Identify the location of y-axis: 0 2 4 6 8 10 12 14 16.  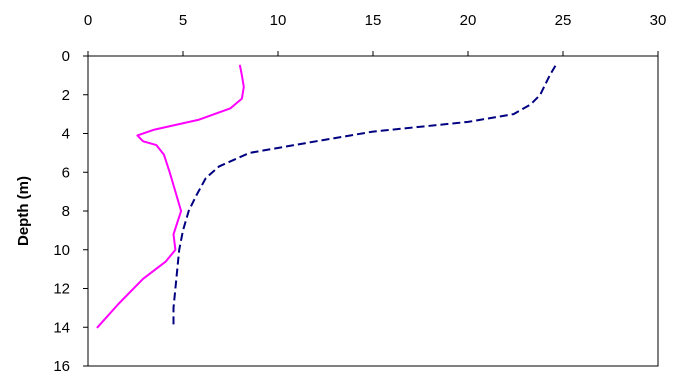
(70, 211).